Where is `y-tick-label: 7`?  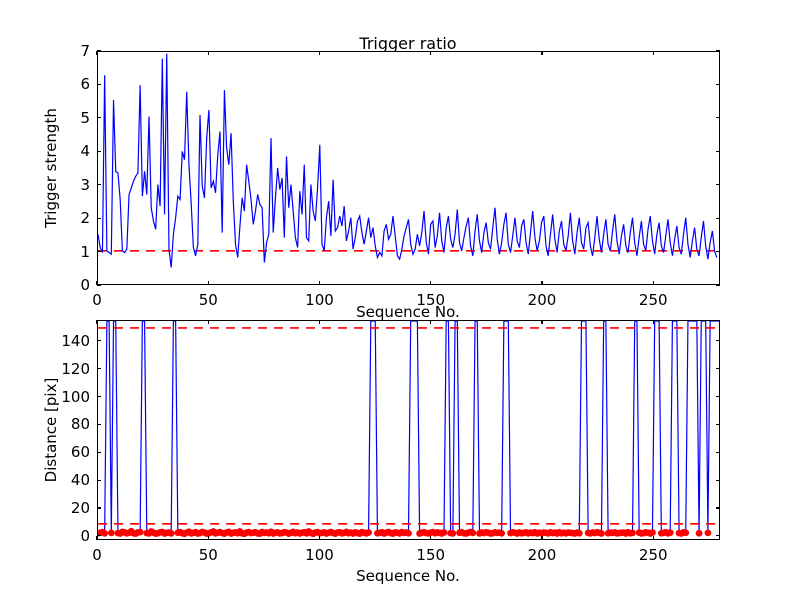
y-tick-label: 7 is located at coordinates (85, 51).